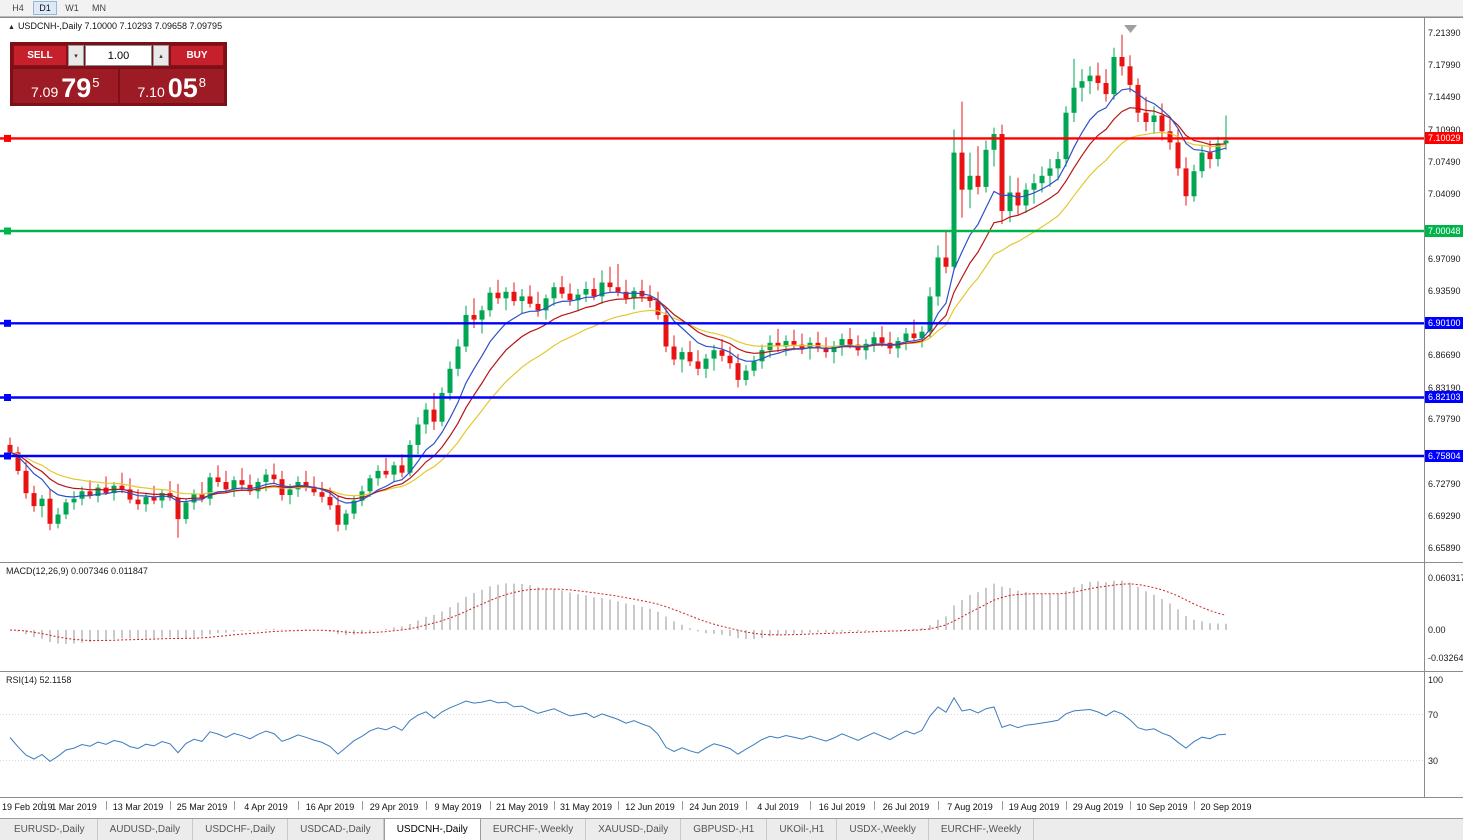  What do you see at coordinates (1437, 630) in the screenshot?
I see `macd-axis-label: 0.00` at bounding box center [1437, 630].